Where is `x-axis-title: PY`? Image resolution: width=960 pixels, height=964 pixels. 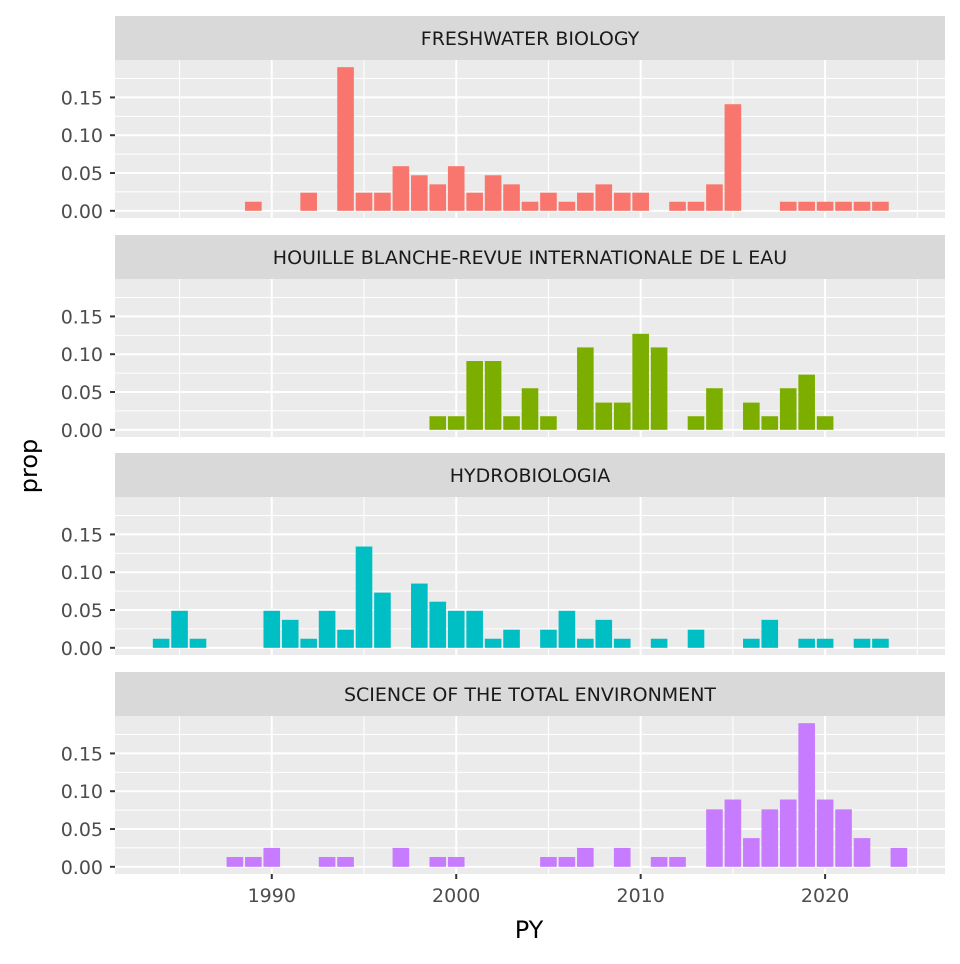
x-axis-title: PY is located at coordinates (529, 930).